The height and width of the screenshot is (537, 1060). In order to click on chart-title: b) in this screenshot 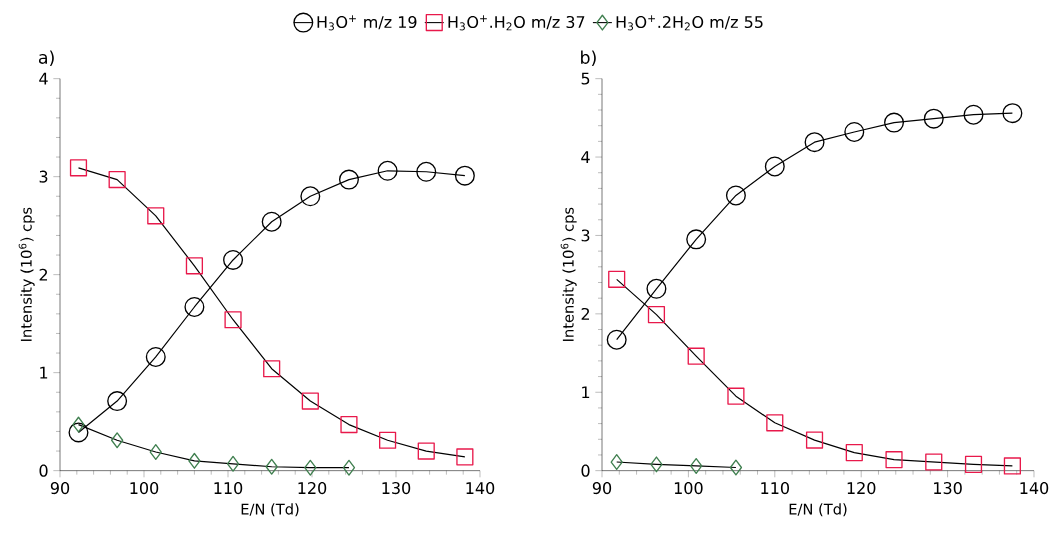, I will do `click(588, 58)`.